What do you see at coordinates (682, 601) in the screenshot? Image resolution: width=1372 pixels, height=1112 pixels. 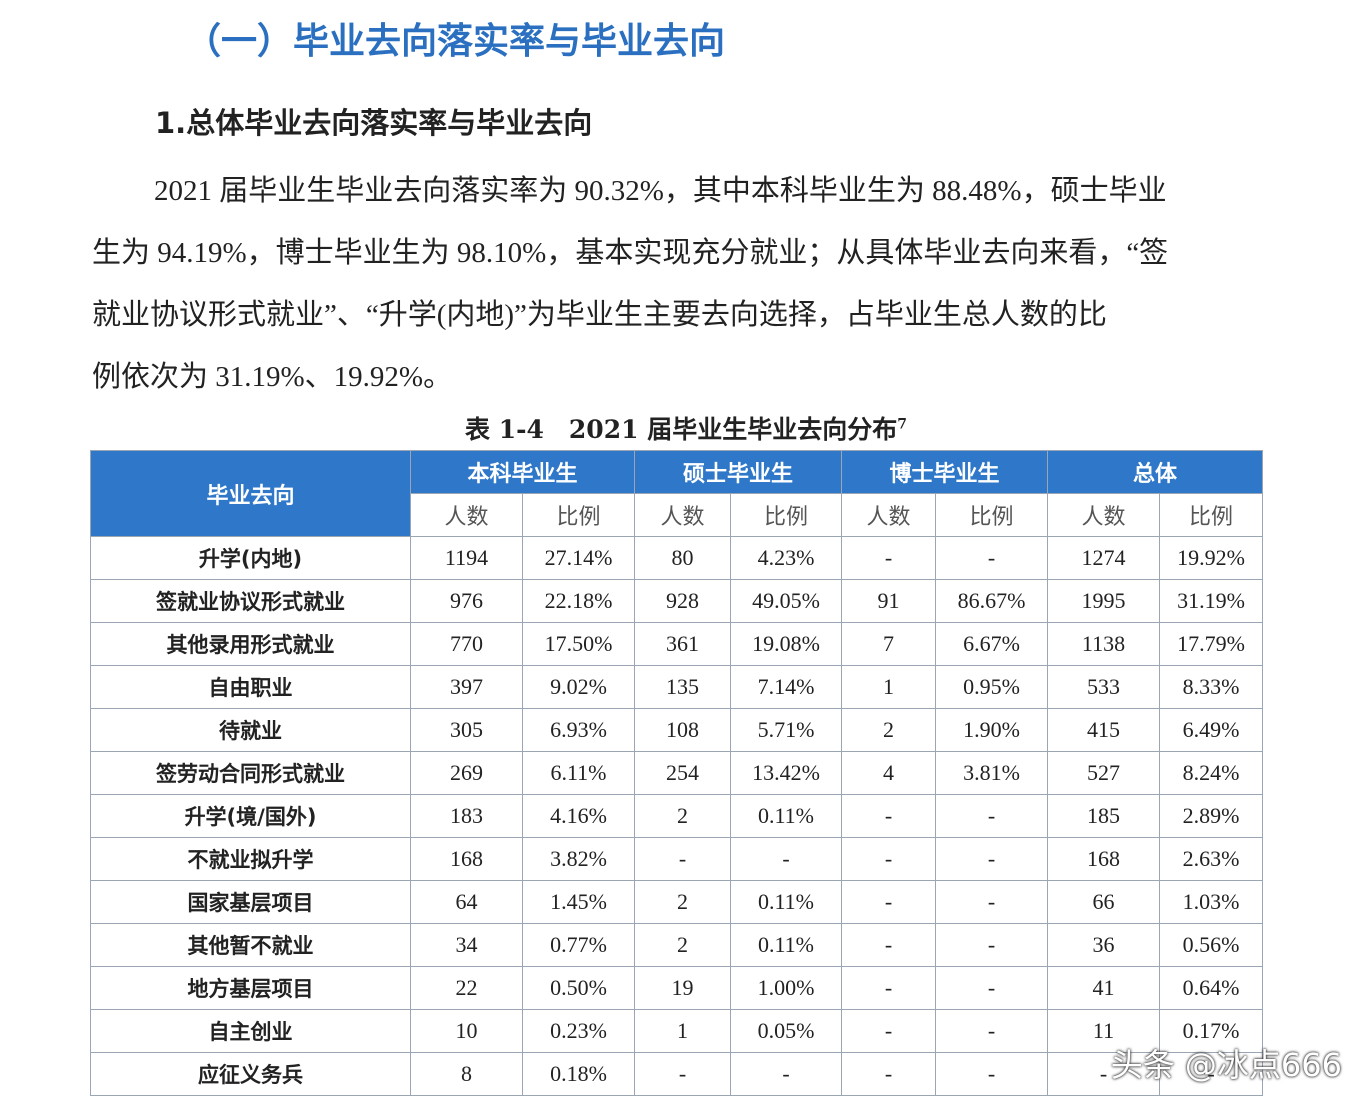 I see `cell: 928` at bounding box center [682, 601].